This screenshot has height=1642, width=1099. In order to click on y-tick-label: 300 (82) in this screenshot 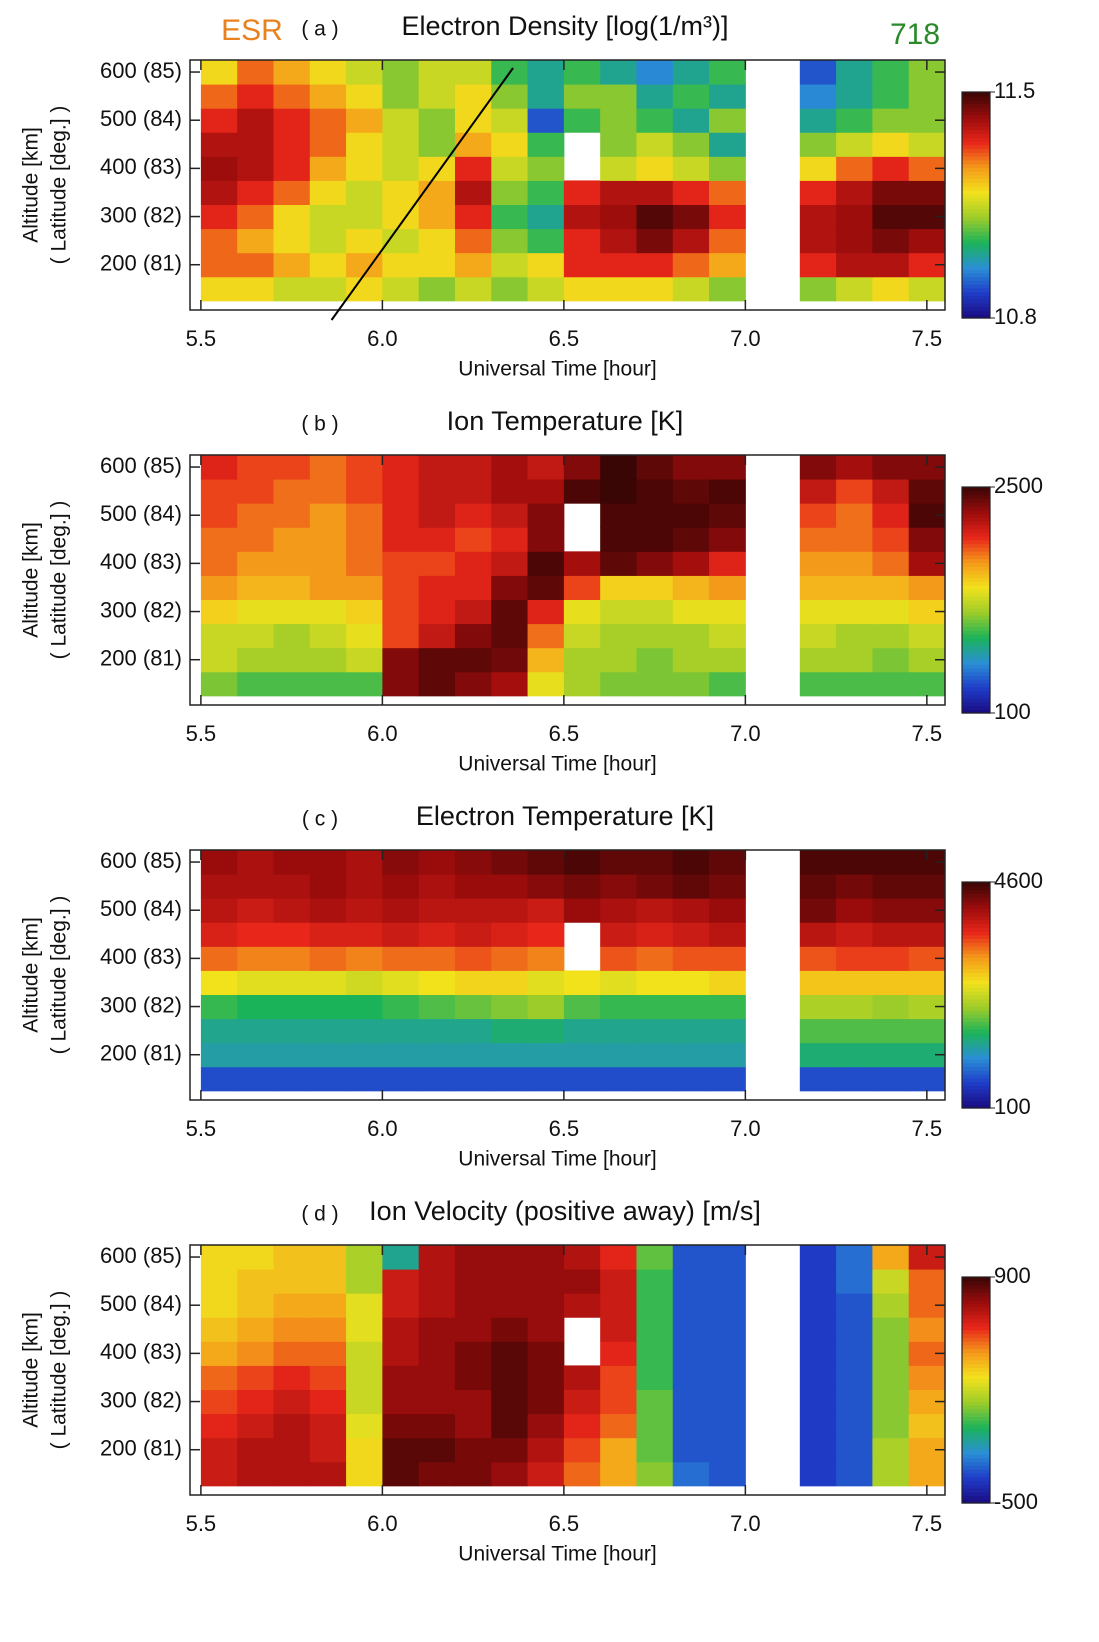, I will do `click(141, 1004)`.